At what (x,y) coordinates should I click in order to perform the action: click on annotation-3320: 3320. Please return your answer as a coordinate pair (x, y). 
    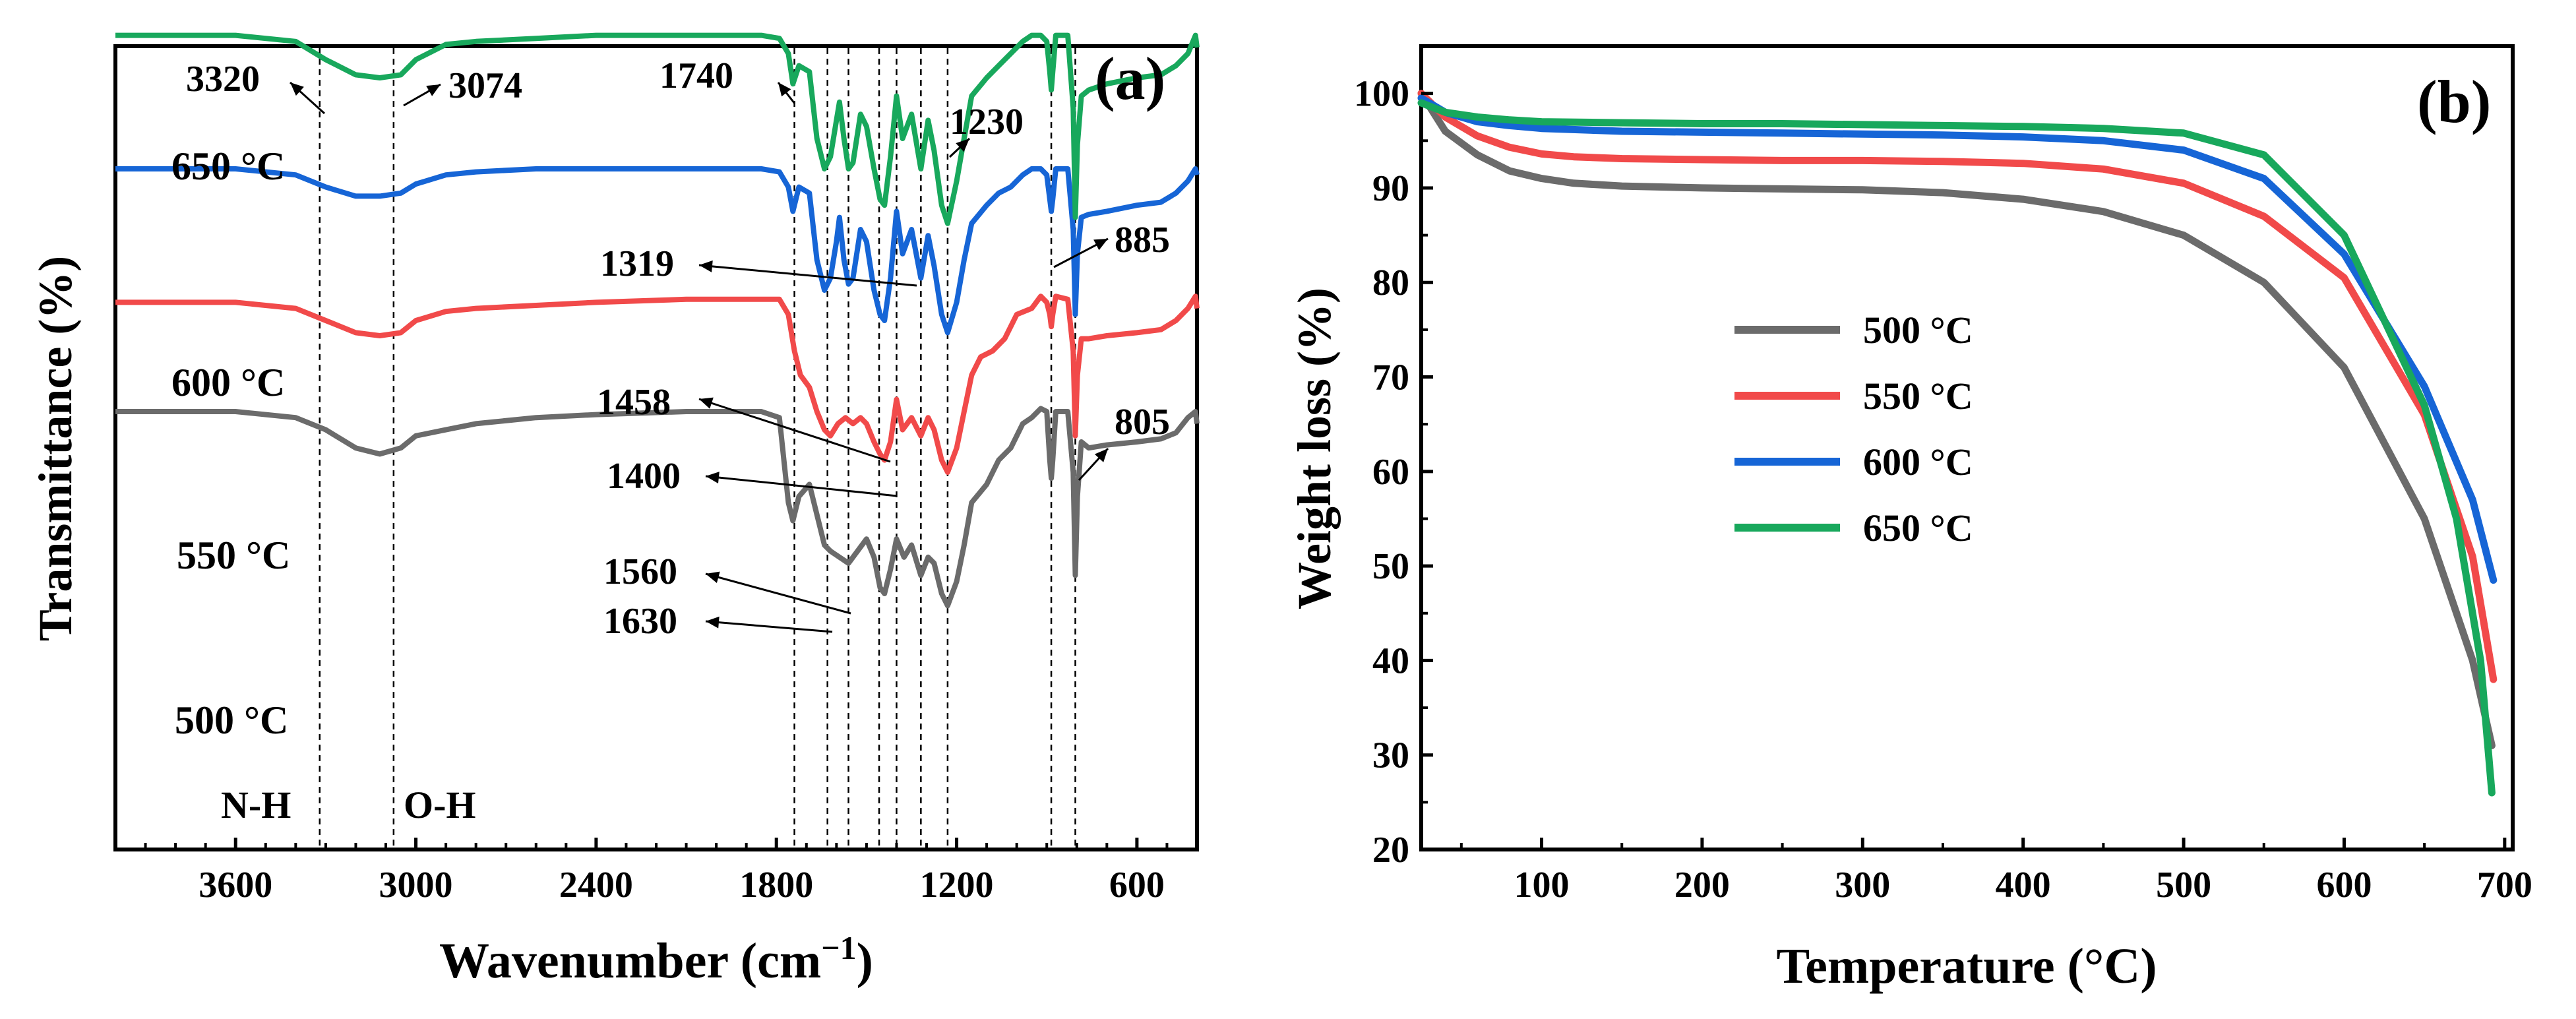
    Looking at the image, I should click on (223, 79).